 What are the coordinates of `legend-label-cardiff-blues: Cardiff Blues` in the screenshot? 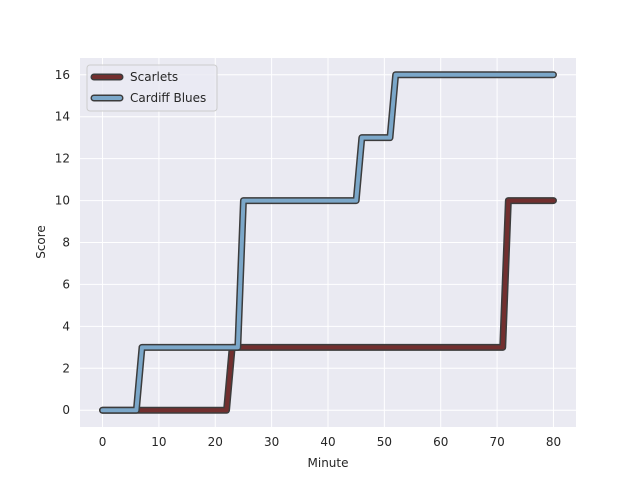 It's located at (168, 98).